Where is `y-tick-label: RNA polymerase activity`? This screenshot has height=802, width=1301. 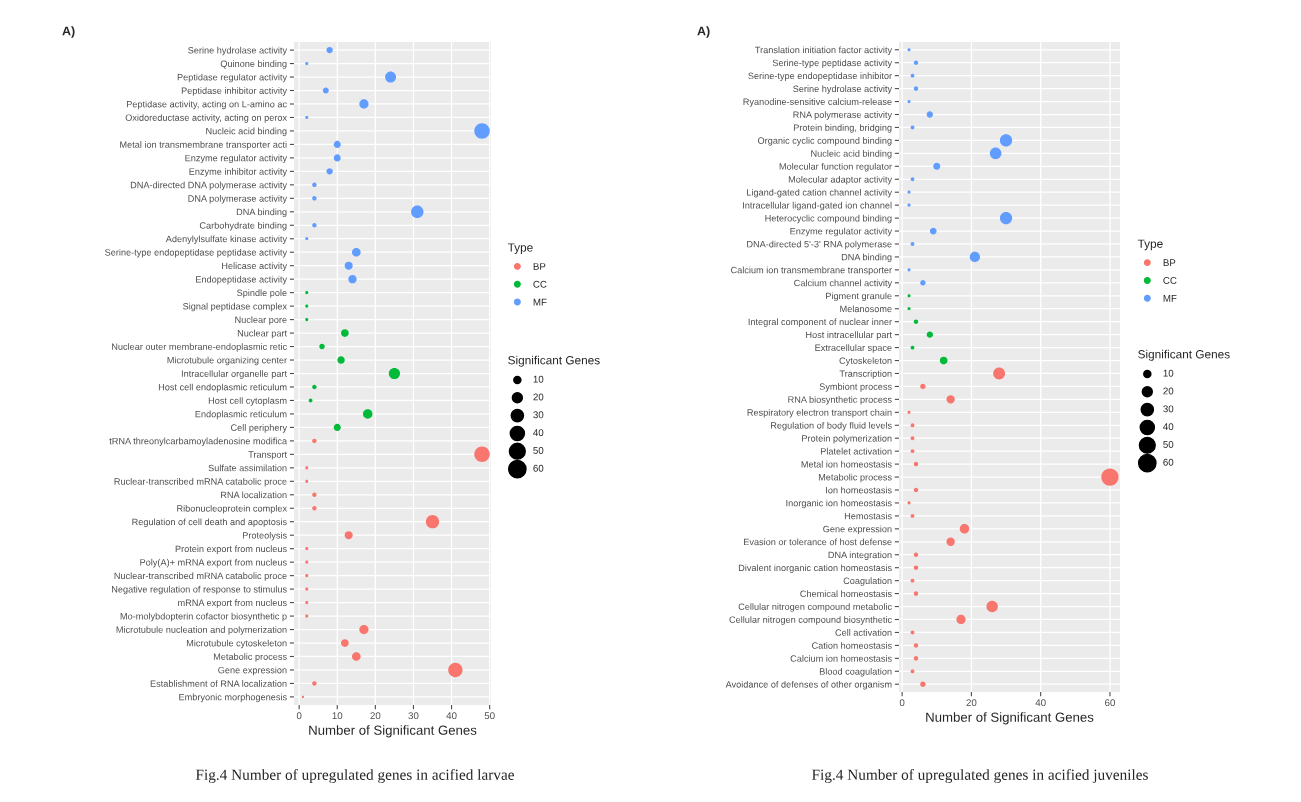 y-tick-label: RNA polymerase activity is located at coordinates (843, 115).